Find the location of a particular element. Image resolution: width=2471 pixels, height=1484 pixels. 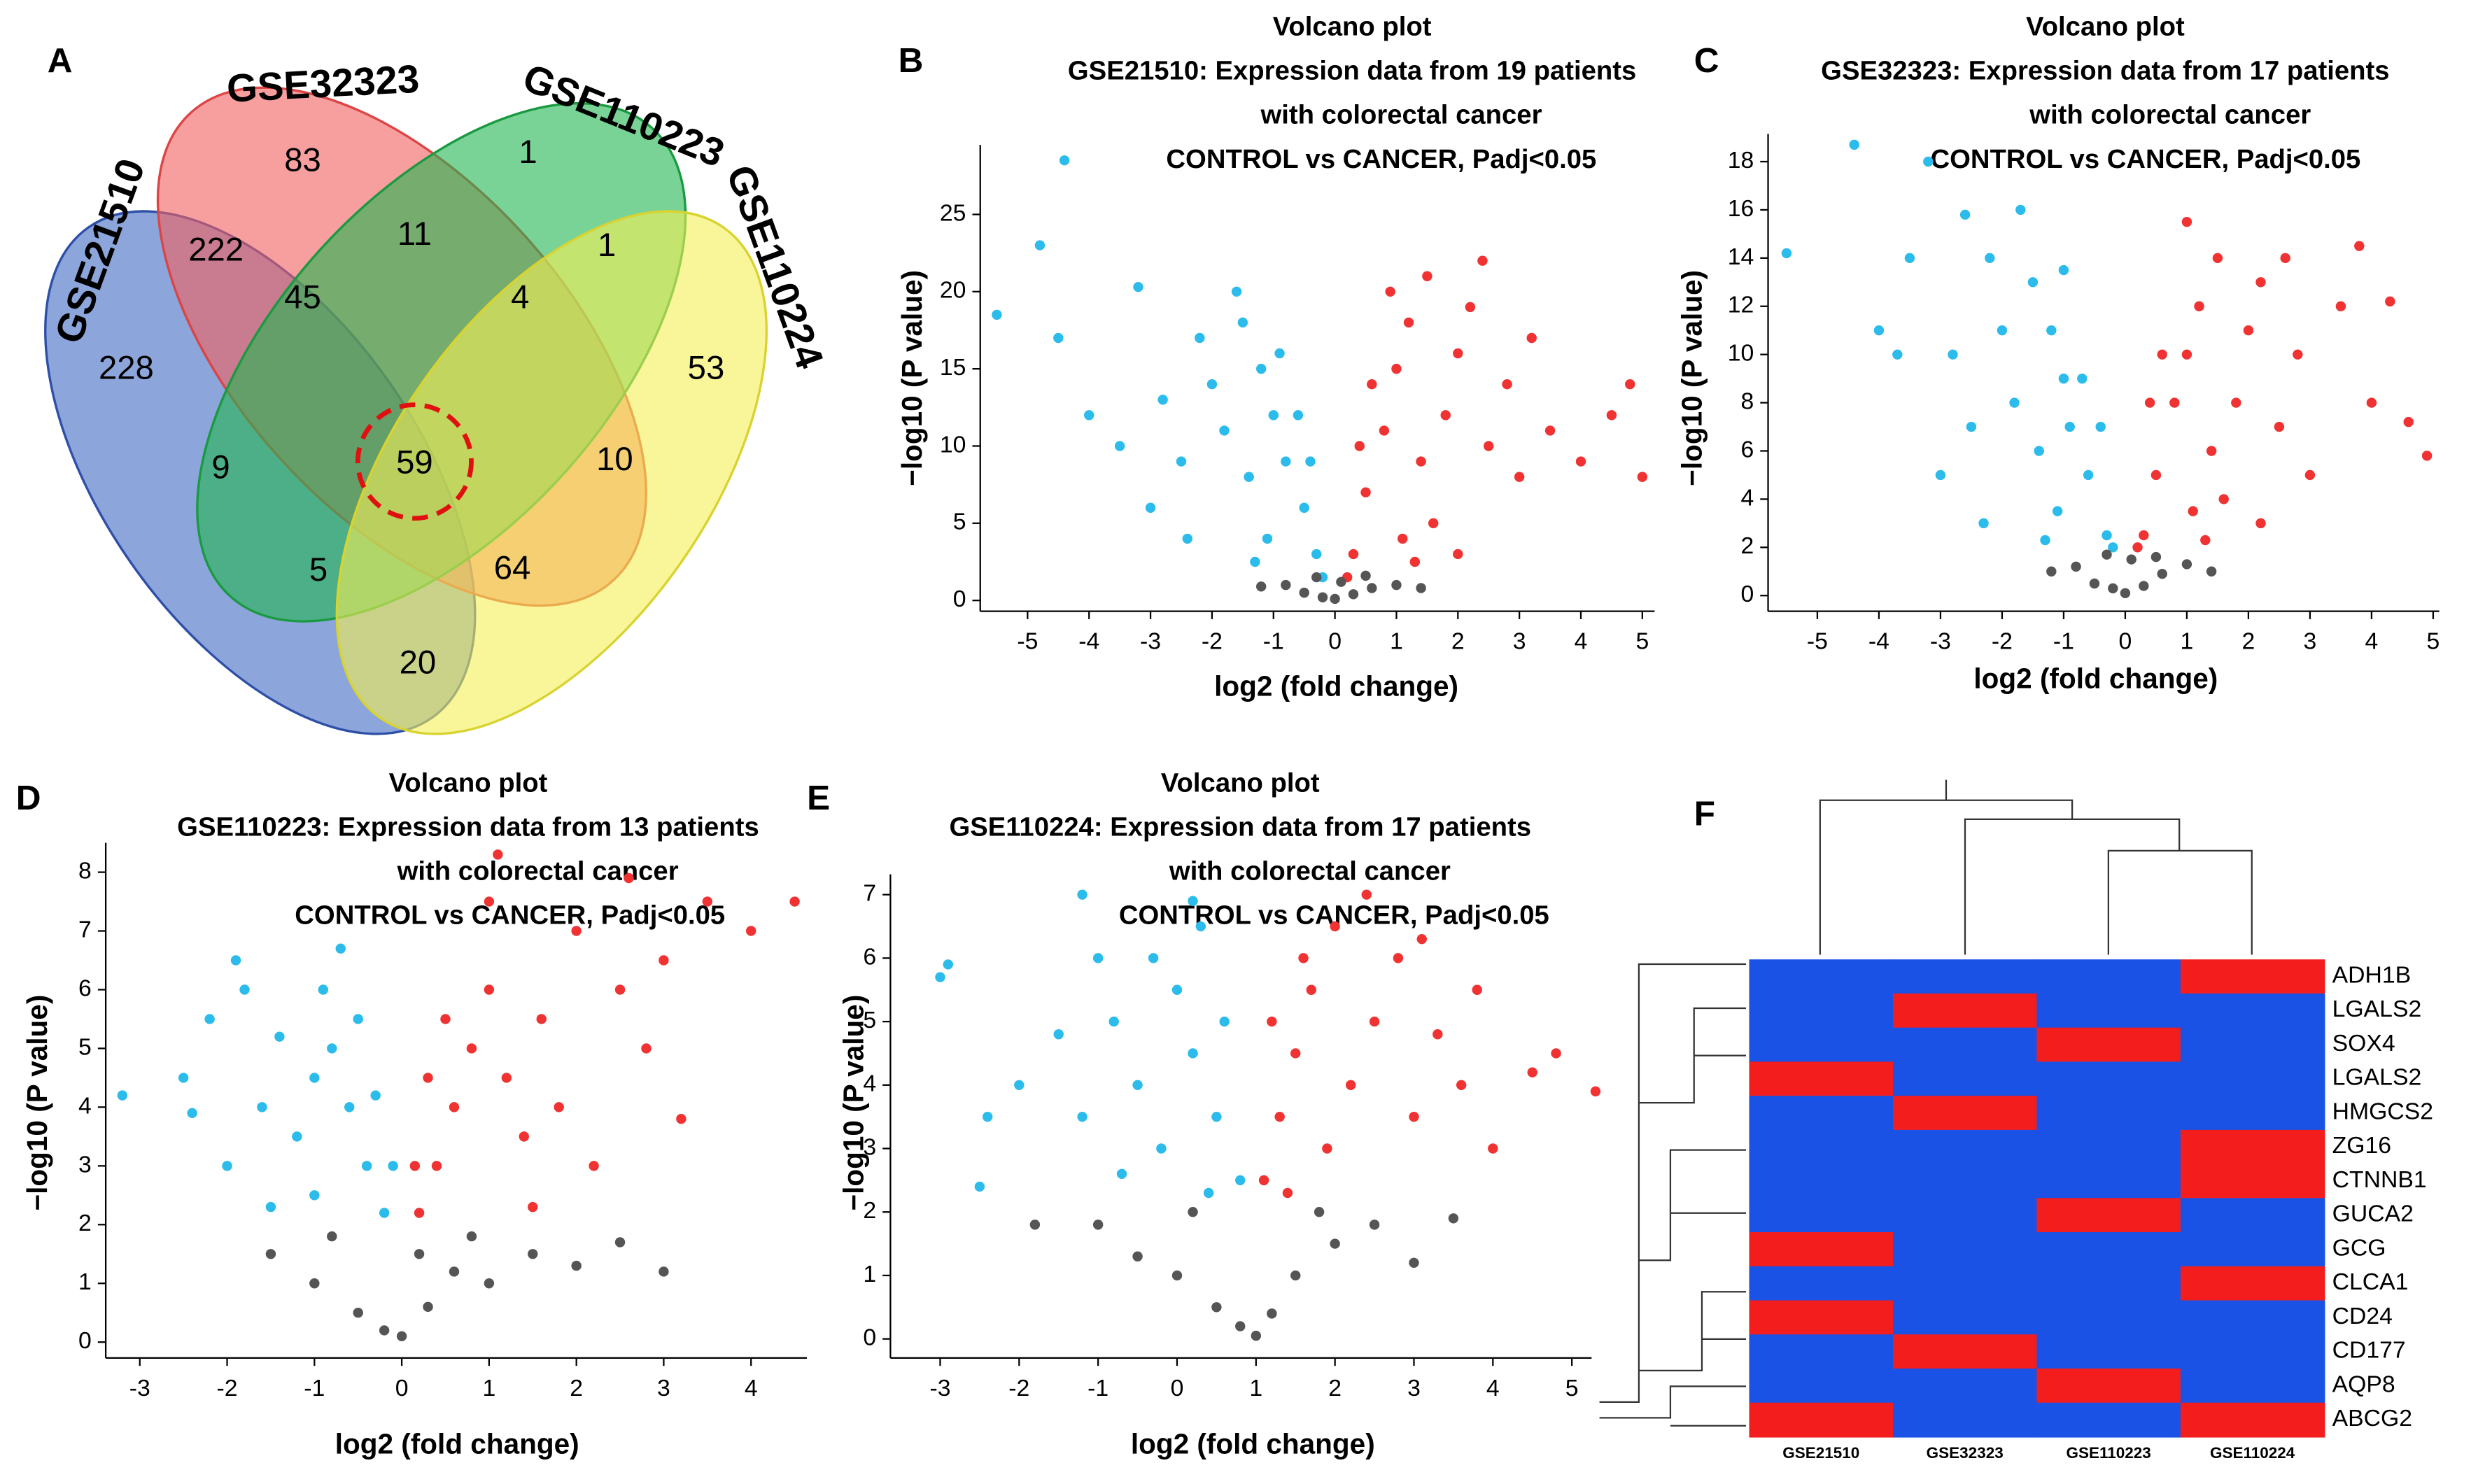

row-label: ABCG2 is located at coordinates (2372, 1418).